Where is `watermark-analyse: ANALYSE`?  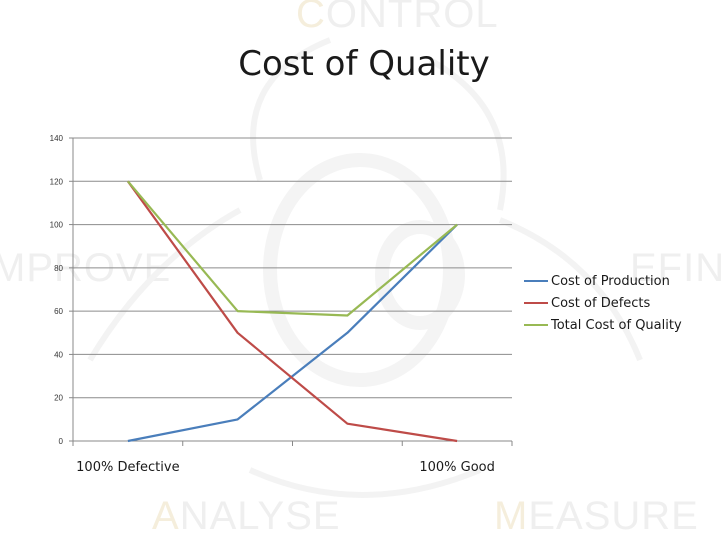
watermark-analyse: ANALYSE is located at coordinates (246, 516).